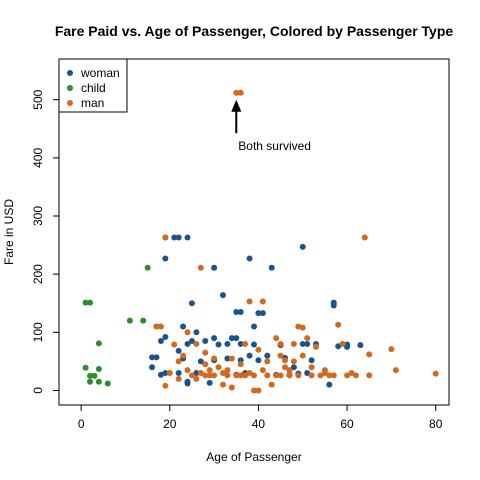  I want to click on y-tick-label: 400, so click(38, 158).